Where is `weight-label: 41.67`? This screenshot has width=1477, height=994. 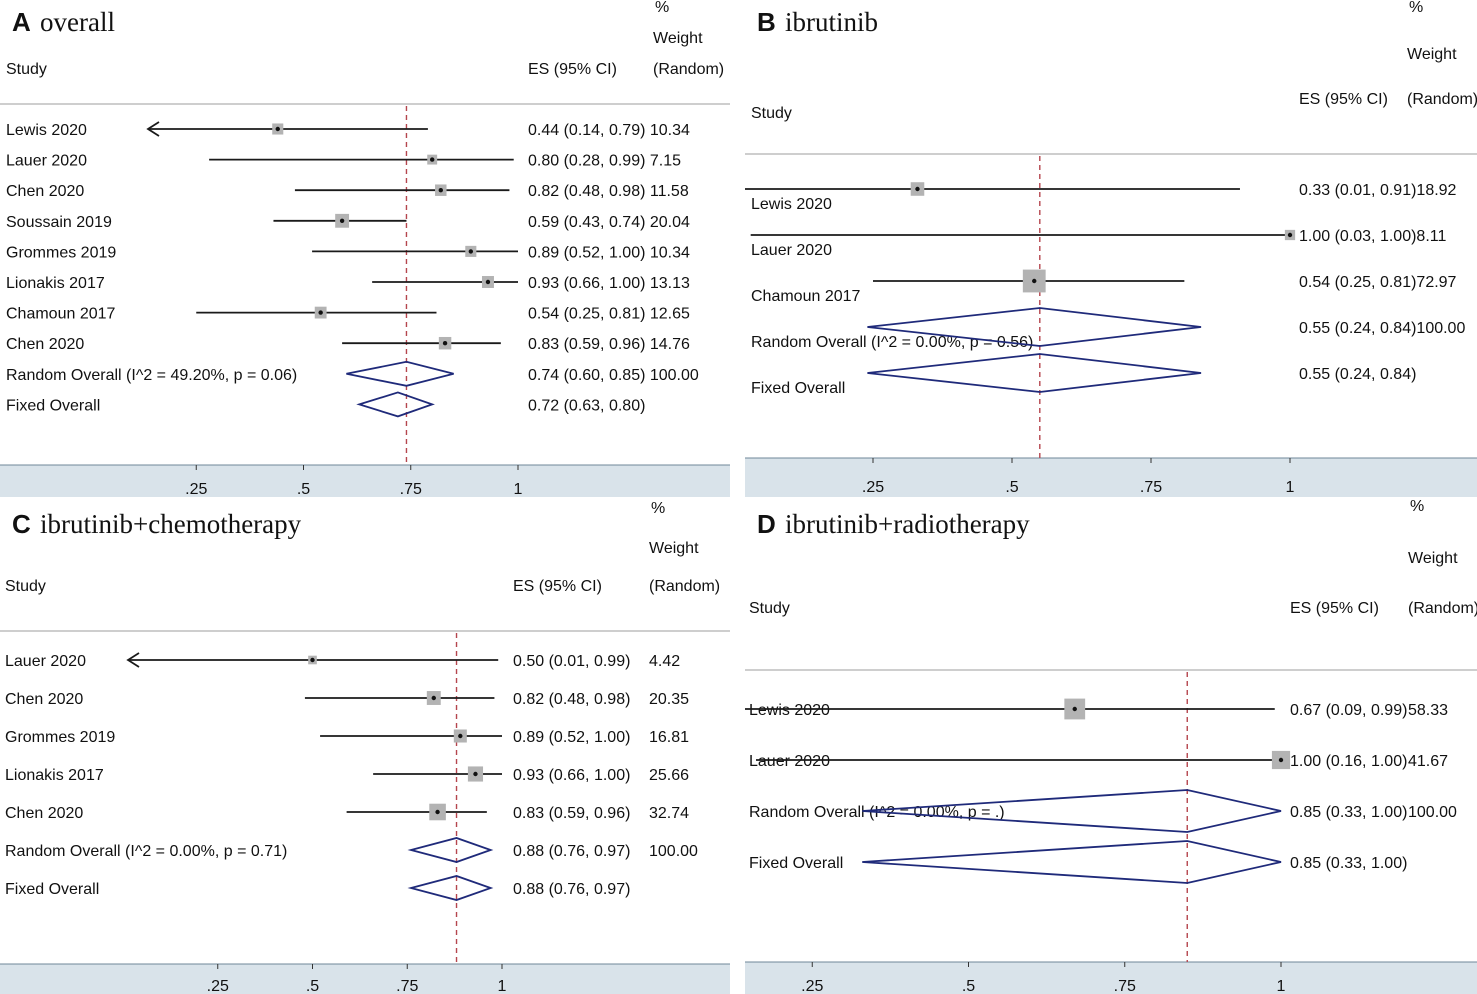 weight-label: 41.67 is located at coordinates (1428, 761).